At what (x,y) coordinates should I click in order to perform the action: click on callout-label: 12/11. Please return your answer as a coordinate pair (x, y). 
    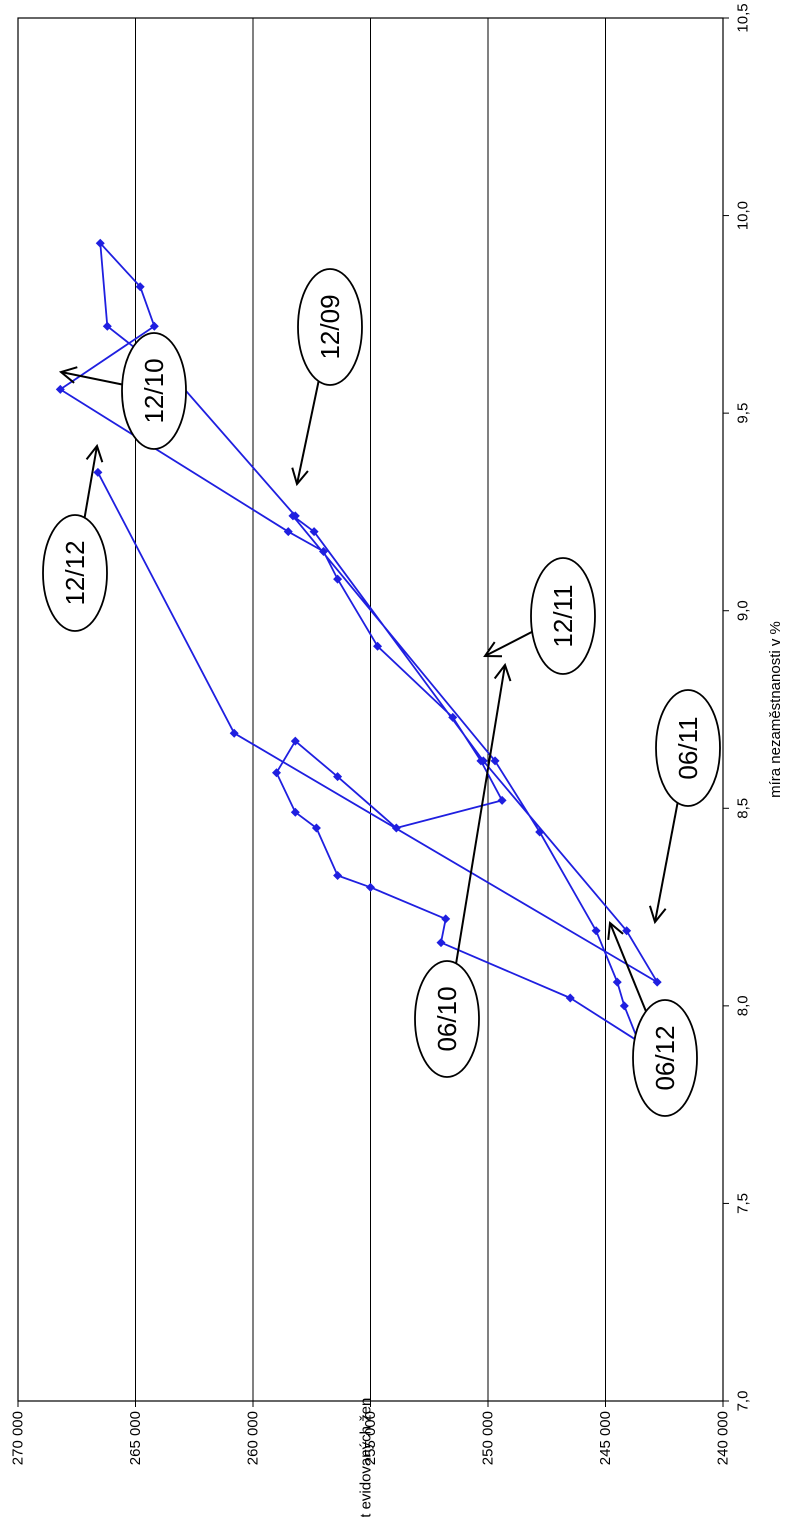
    Looking at the image, I should click on (563, 615).